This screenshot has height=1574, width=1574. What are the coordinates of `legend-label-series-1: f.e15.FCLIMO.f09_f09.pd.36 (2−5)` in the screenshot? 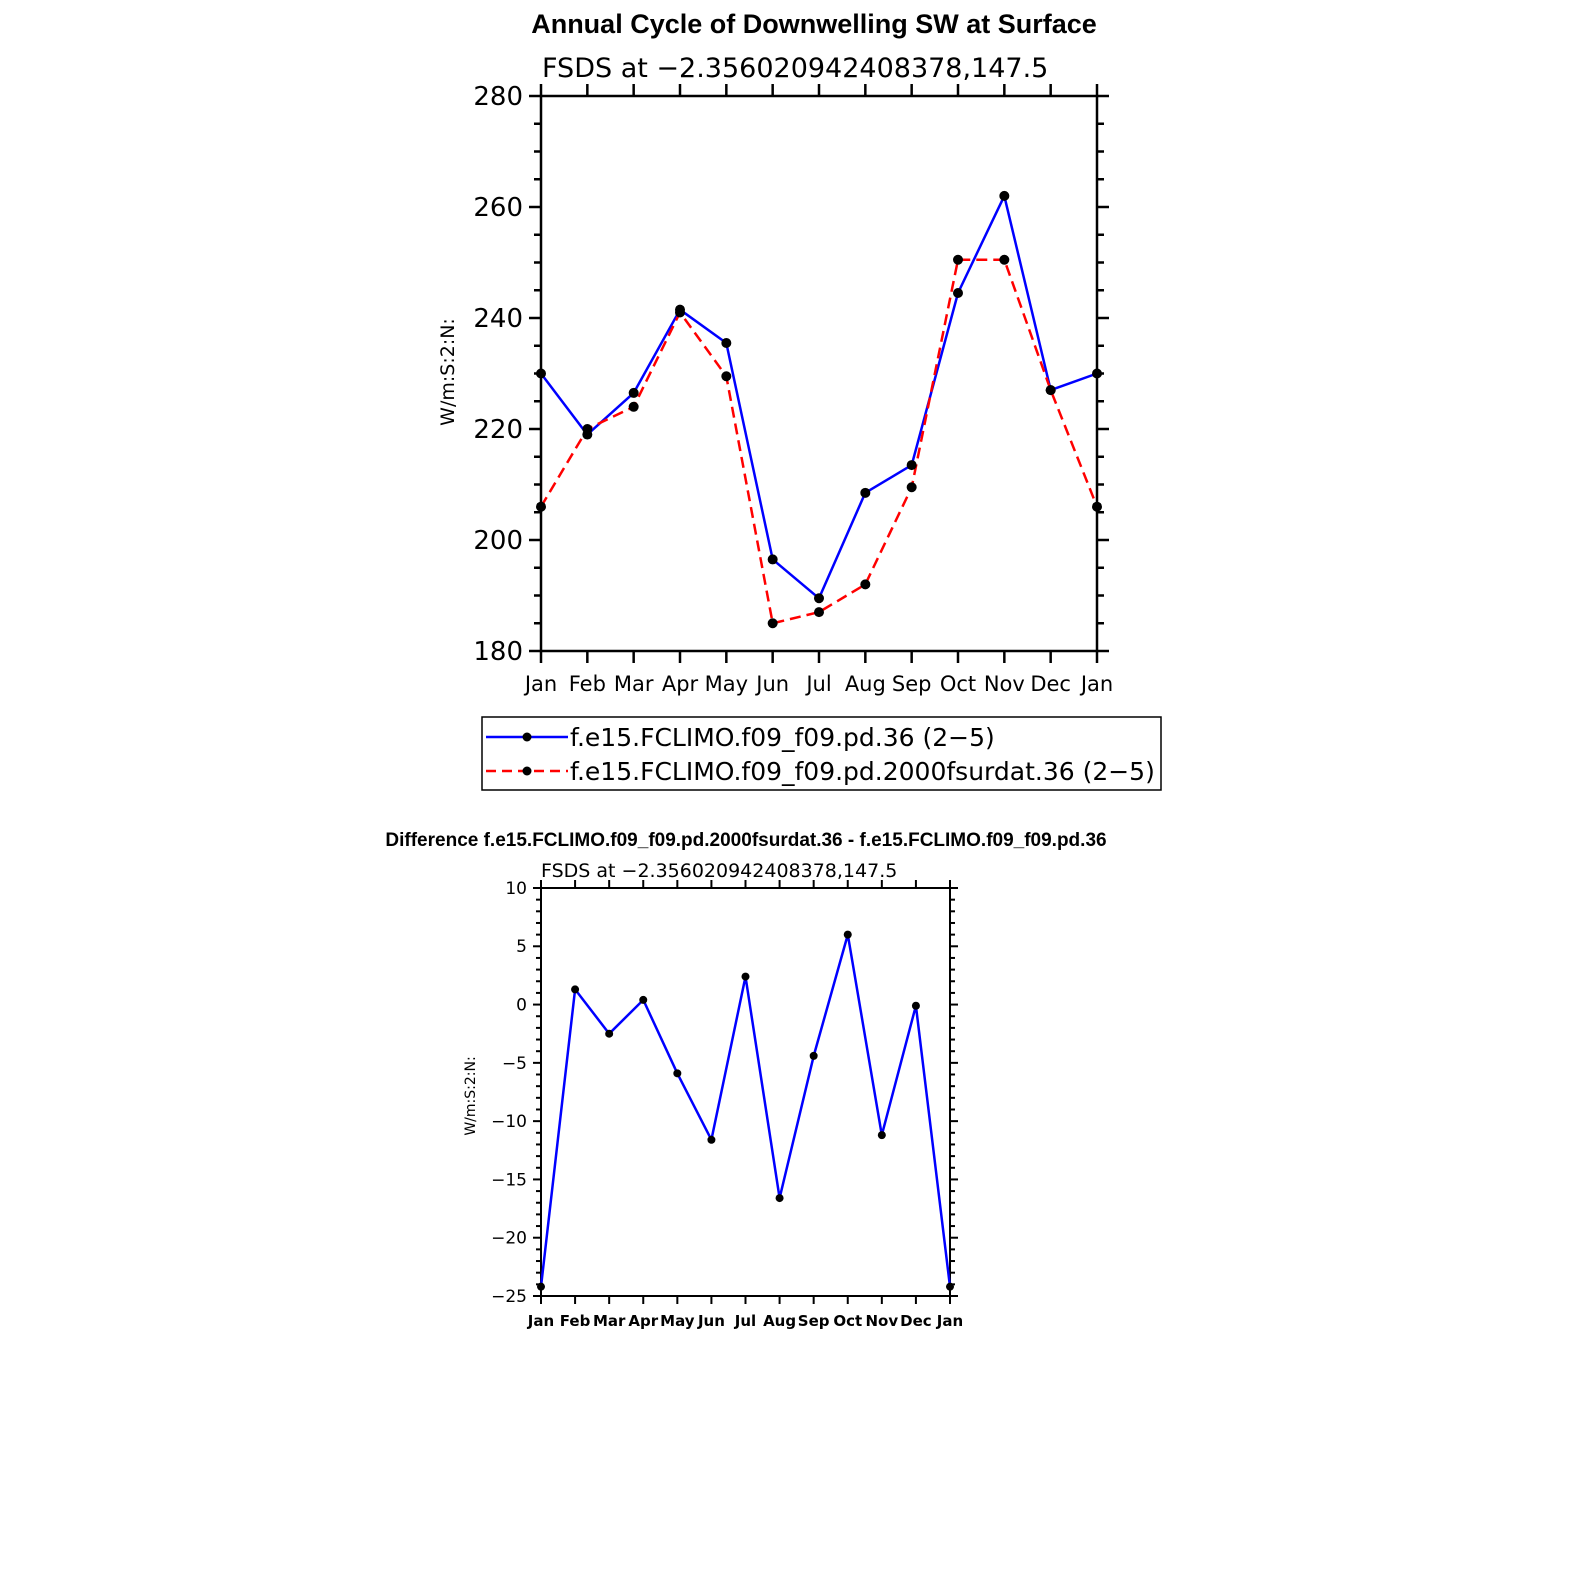 It's located at (782, 737).